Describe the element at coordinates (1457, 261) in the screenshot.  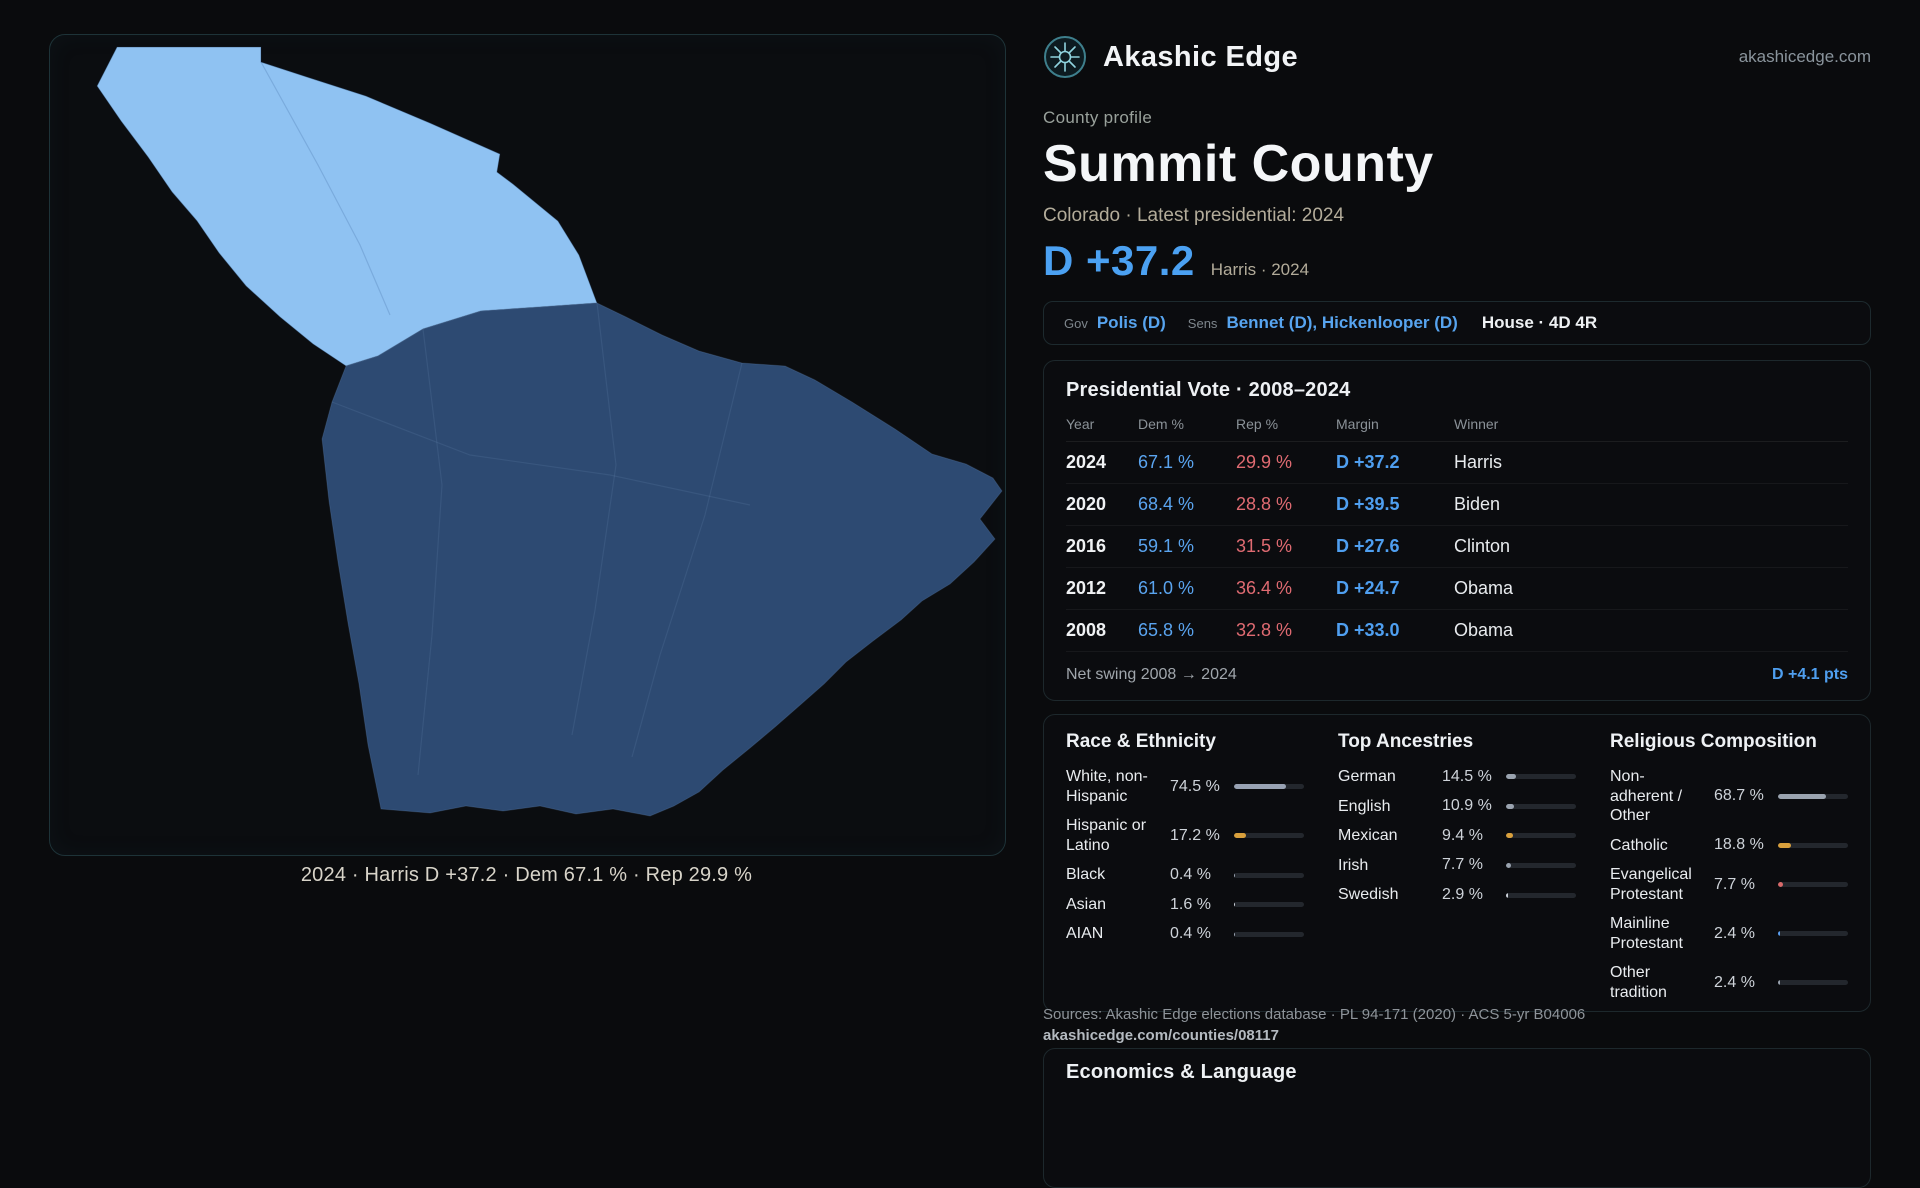
I see `headline-margin-row: D +37.2 Harris · 2024` at that location.